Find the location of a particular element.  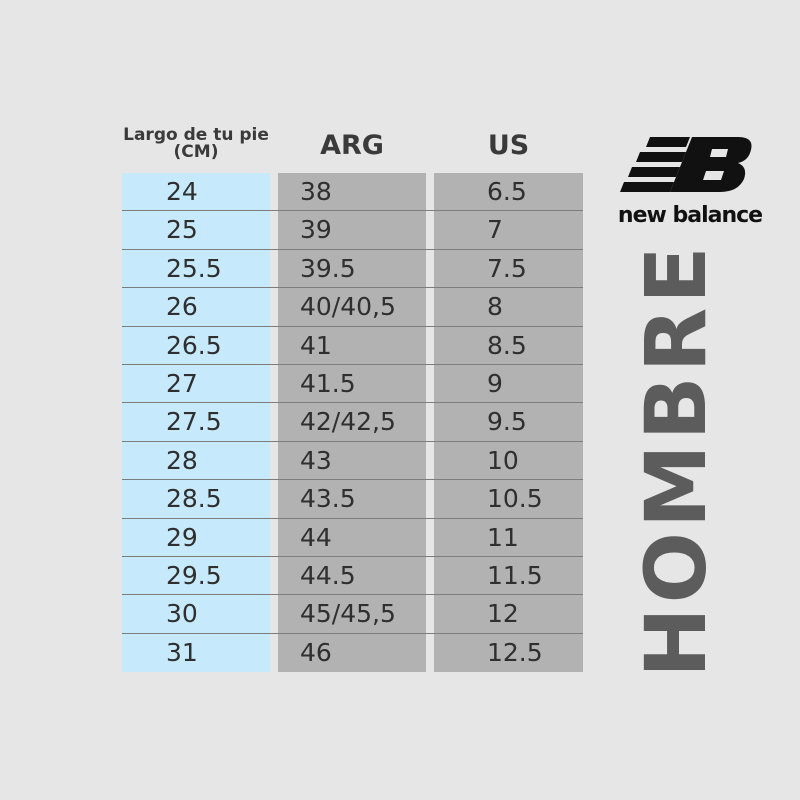

cm-value: 25.5 is located at coordinates (194, 268).